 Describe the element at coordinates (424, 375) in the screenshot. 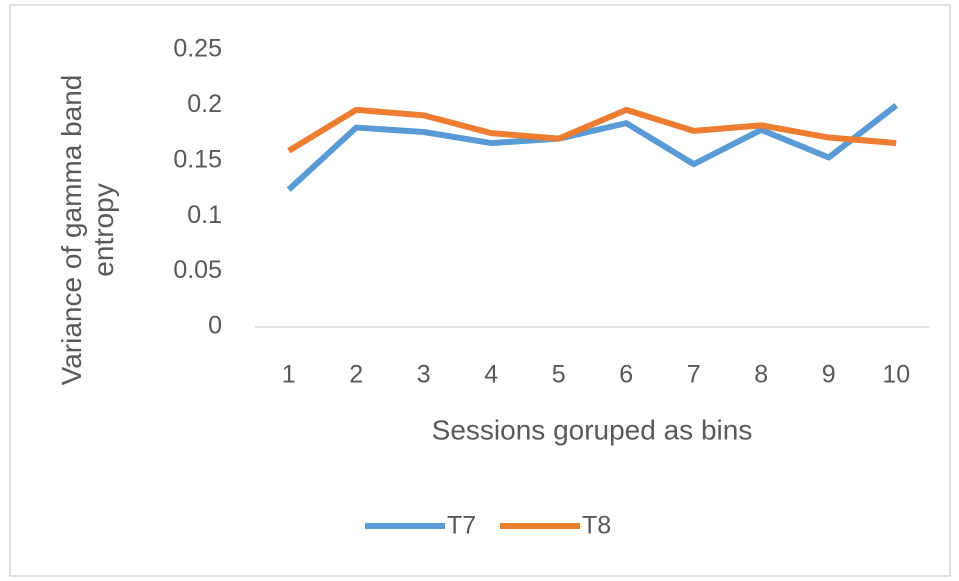

I see `x-tick-label: 3` at that location.